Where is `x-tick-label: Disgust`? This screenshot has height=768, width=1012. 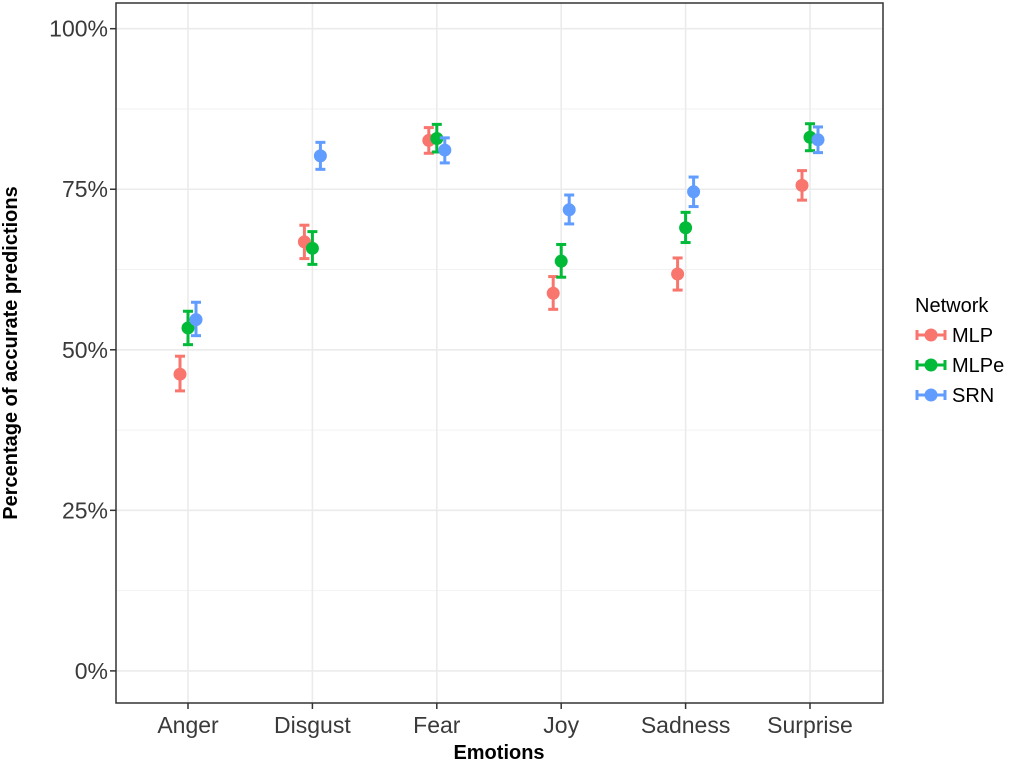 x-tick-label: Disgust is located at coordinates (312, 725).